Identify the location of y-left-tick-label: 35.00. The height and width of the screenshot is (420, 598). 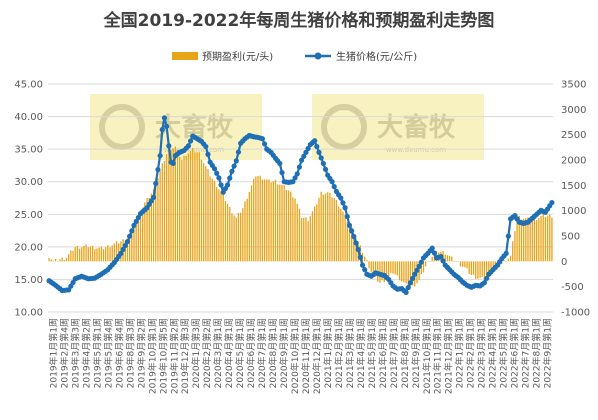
(28, 150).